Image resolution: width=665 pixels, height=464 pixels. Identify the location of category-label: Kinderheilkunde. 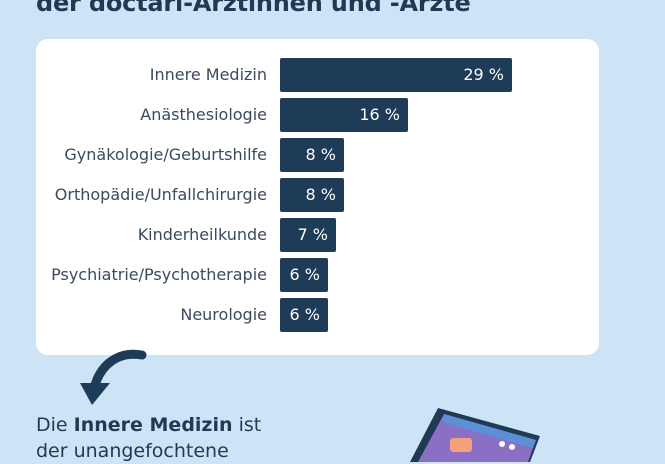
(202, 234).